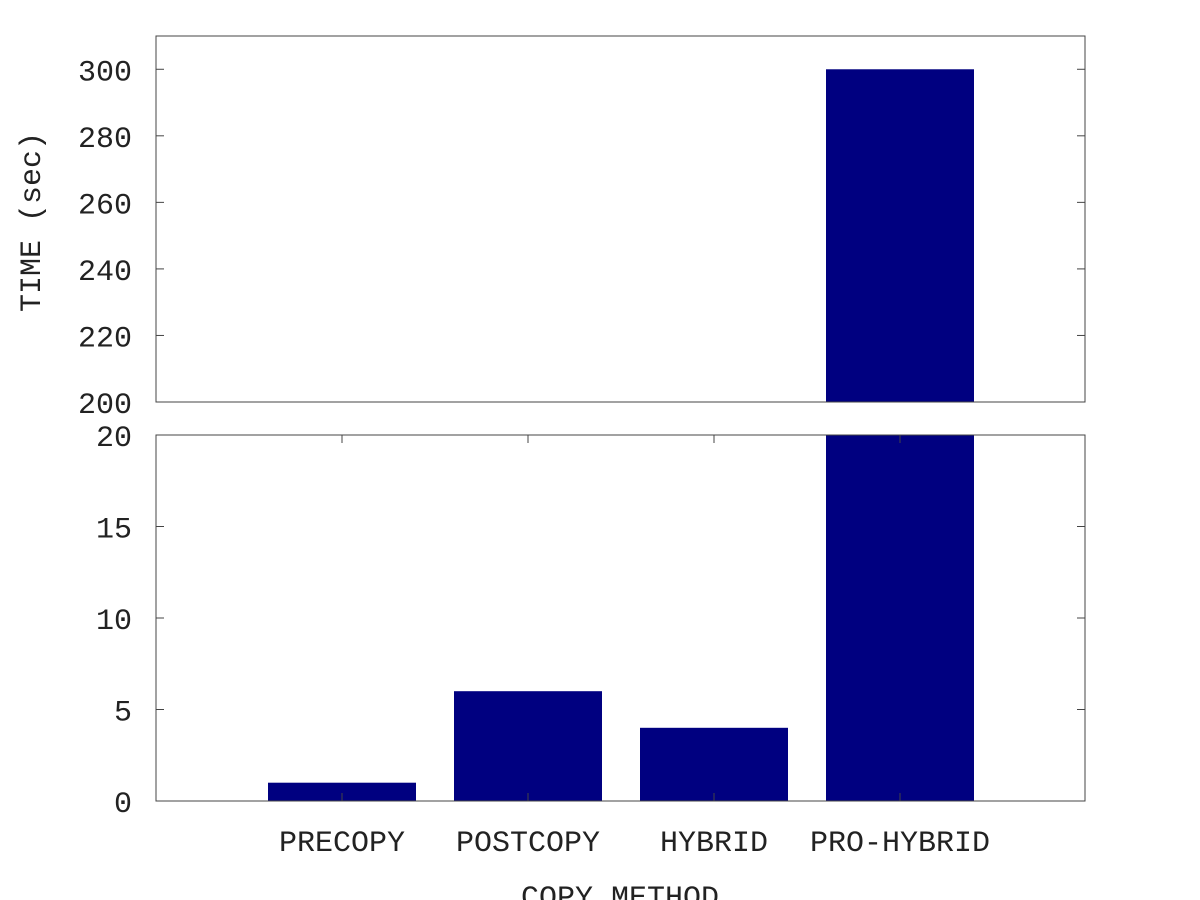 This screenshot has height=900, width=1200. What do you see at coordinates (634, 844) in the screenshot?
I see `x-tick-labels: PRECOPY POSTCOPY HYBRID PRO-HYBRID` at bounding box center [634, 844].